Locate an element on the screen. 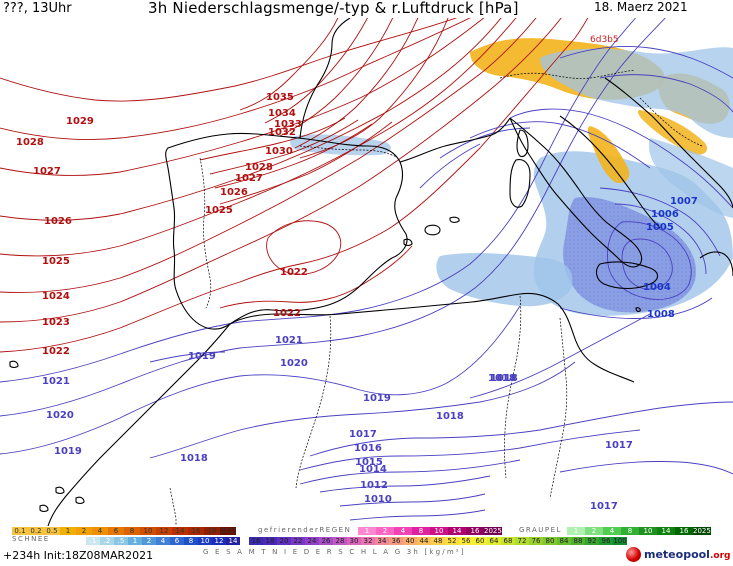  legend-swatch: 8 is located at coordinates (630, 531).